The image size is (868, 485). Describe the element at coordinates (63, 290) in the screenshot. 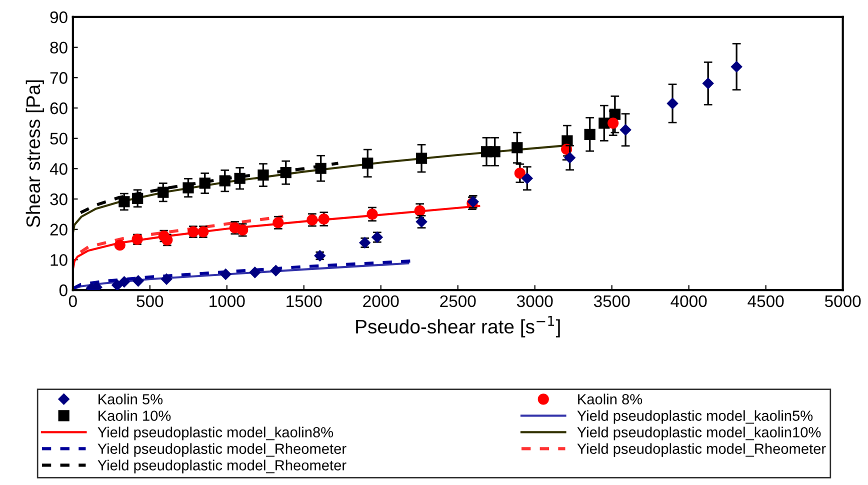

I see `y-tick-label: 0` at that location.